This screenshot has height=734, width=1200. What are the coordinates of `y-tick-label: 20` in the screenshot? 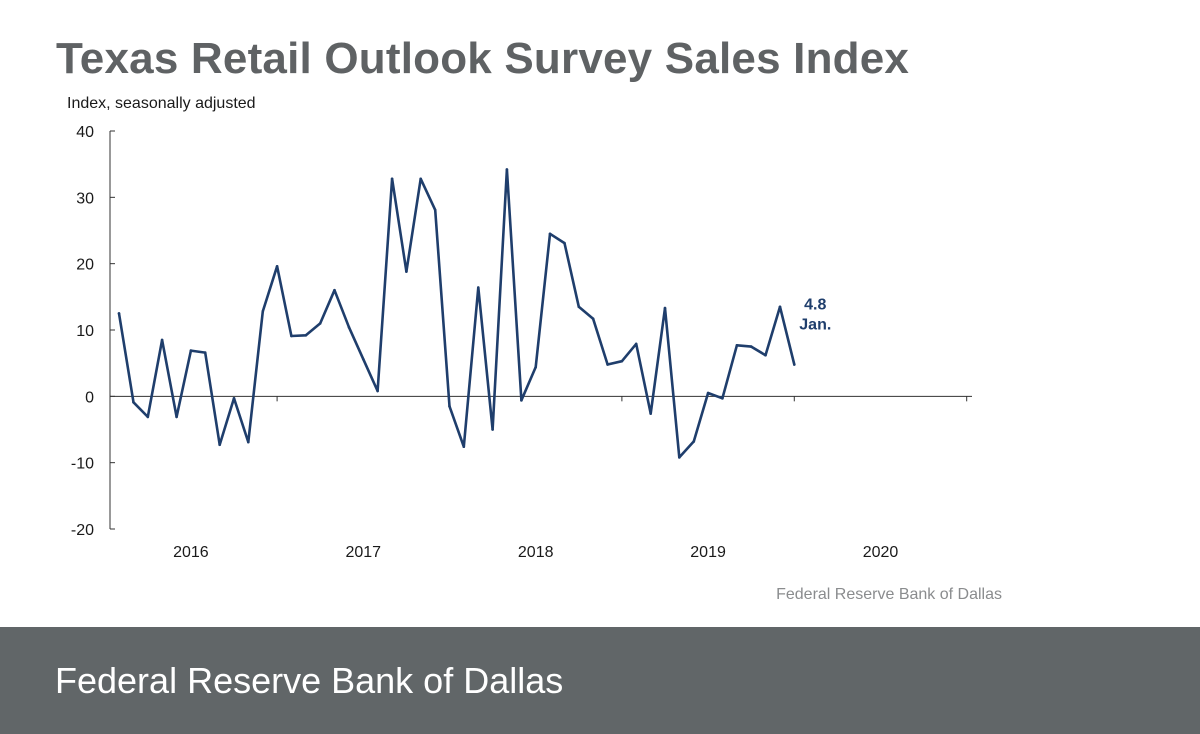 It's located at (85, 265).